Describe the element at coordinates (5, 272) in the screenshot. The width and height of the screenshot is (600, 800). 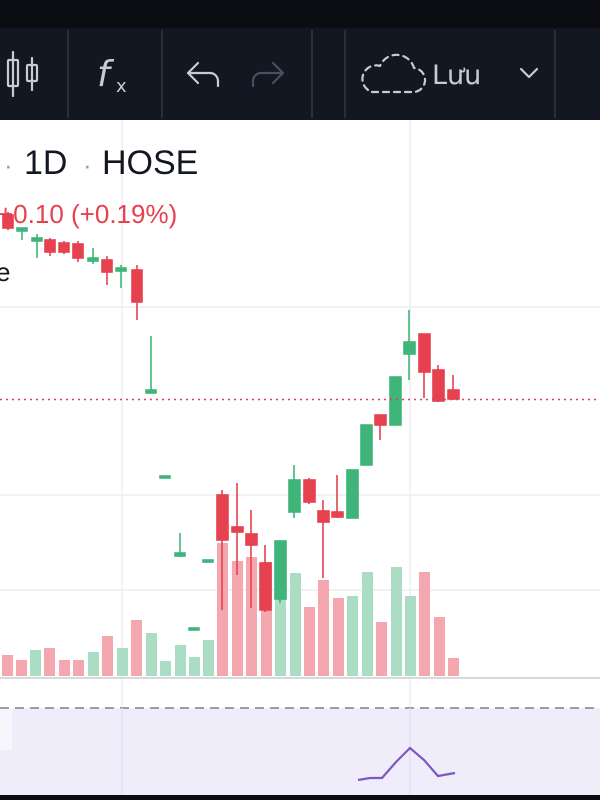
I see `indicator-label: e` at that location.